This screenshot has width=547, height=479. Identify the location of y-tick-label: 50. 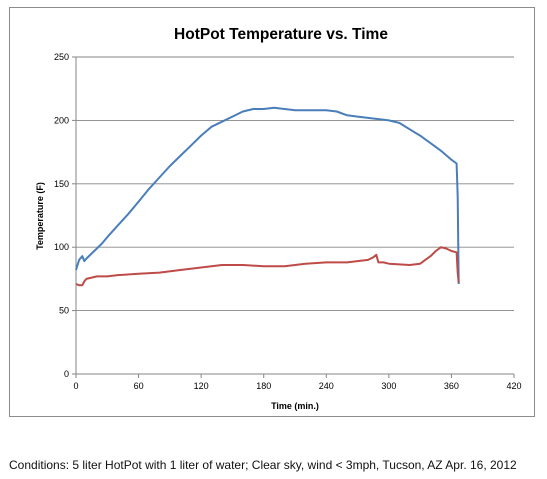
(64, 311).